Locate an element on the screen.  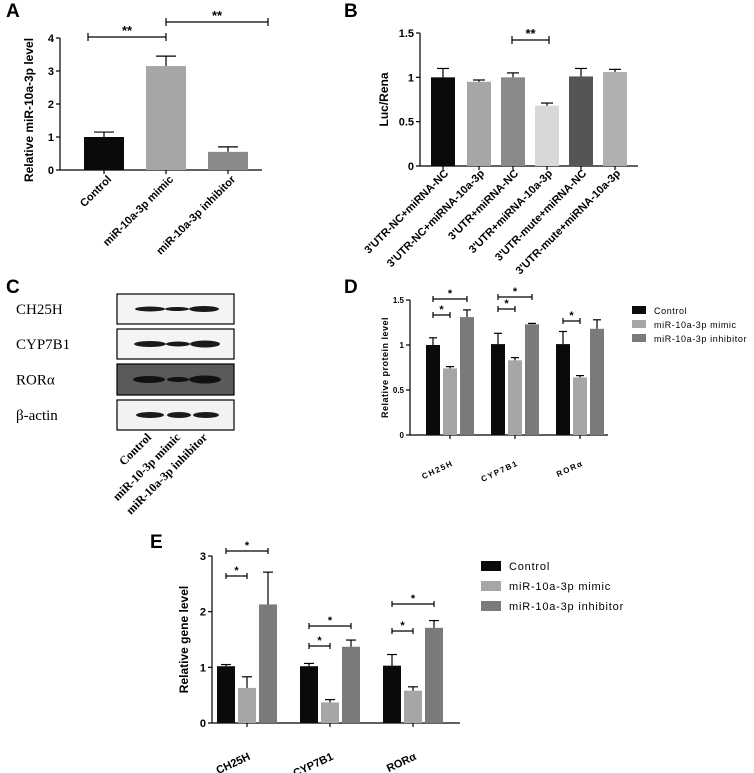
panel-letter-a: A is located at coordinates (13, 11).